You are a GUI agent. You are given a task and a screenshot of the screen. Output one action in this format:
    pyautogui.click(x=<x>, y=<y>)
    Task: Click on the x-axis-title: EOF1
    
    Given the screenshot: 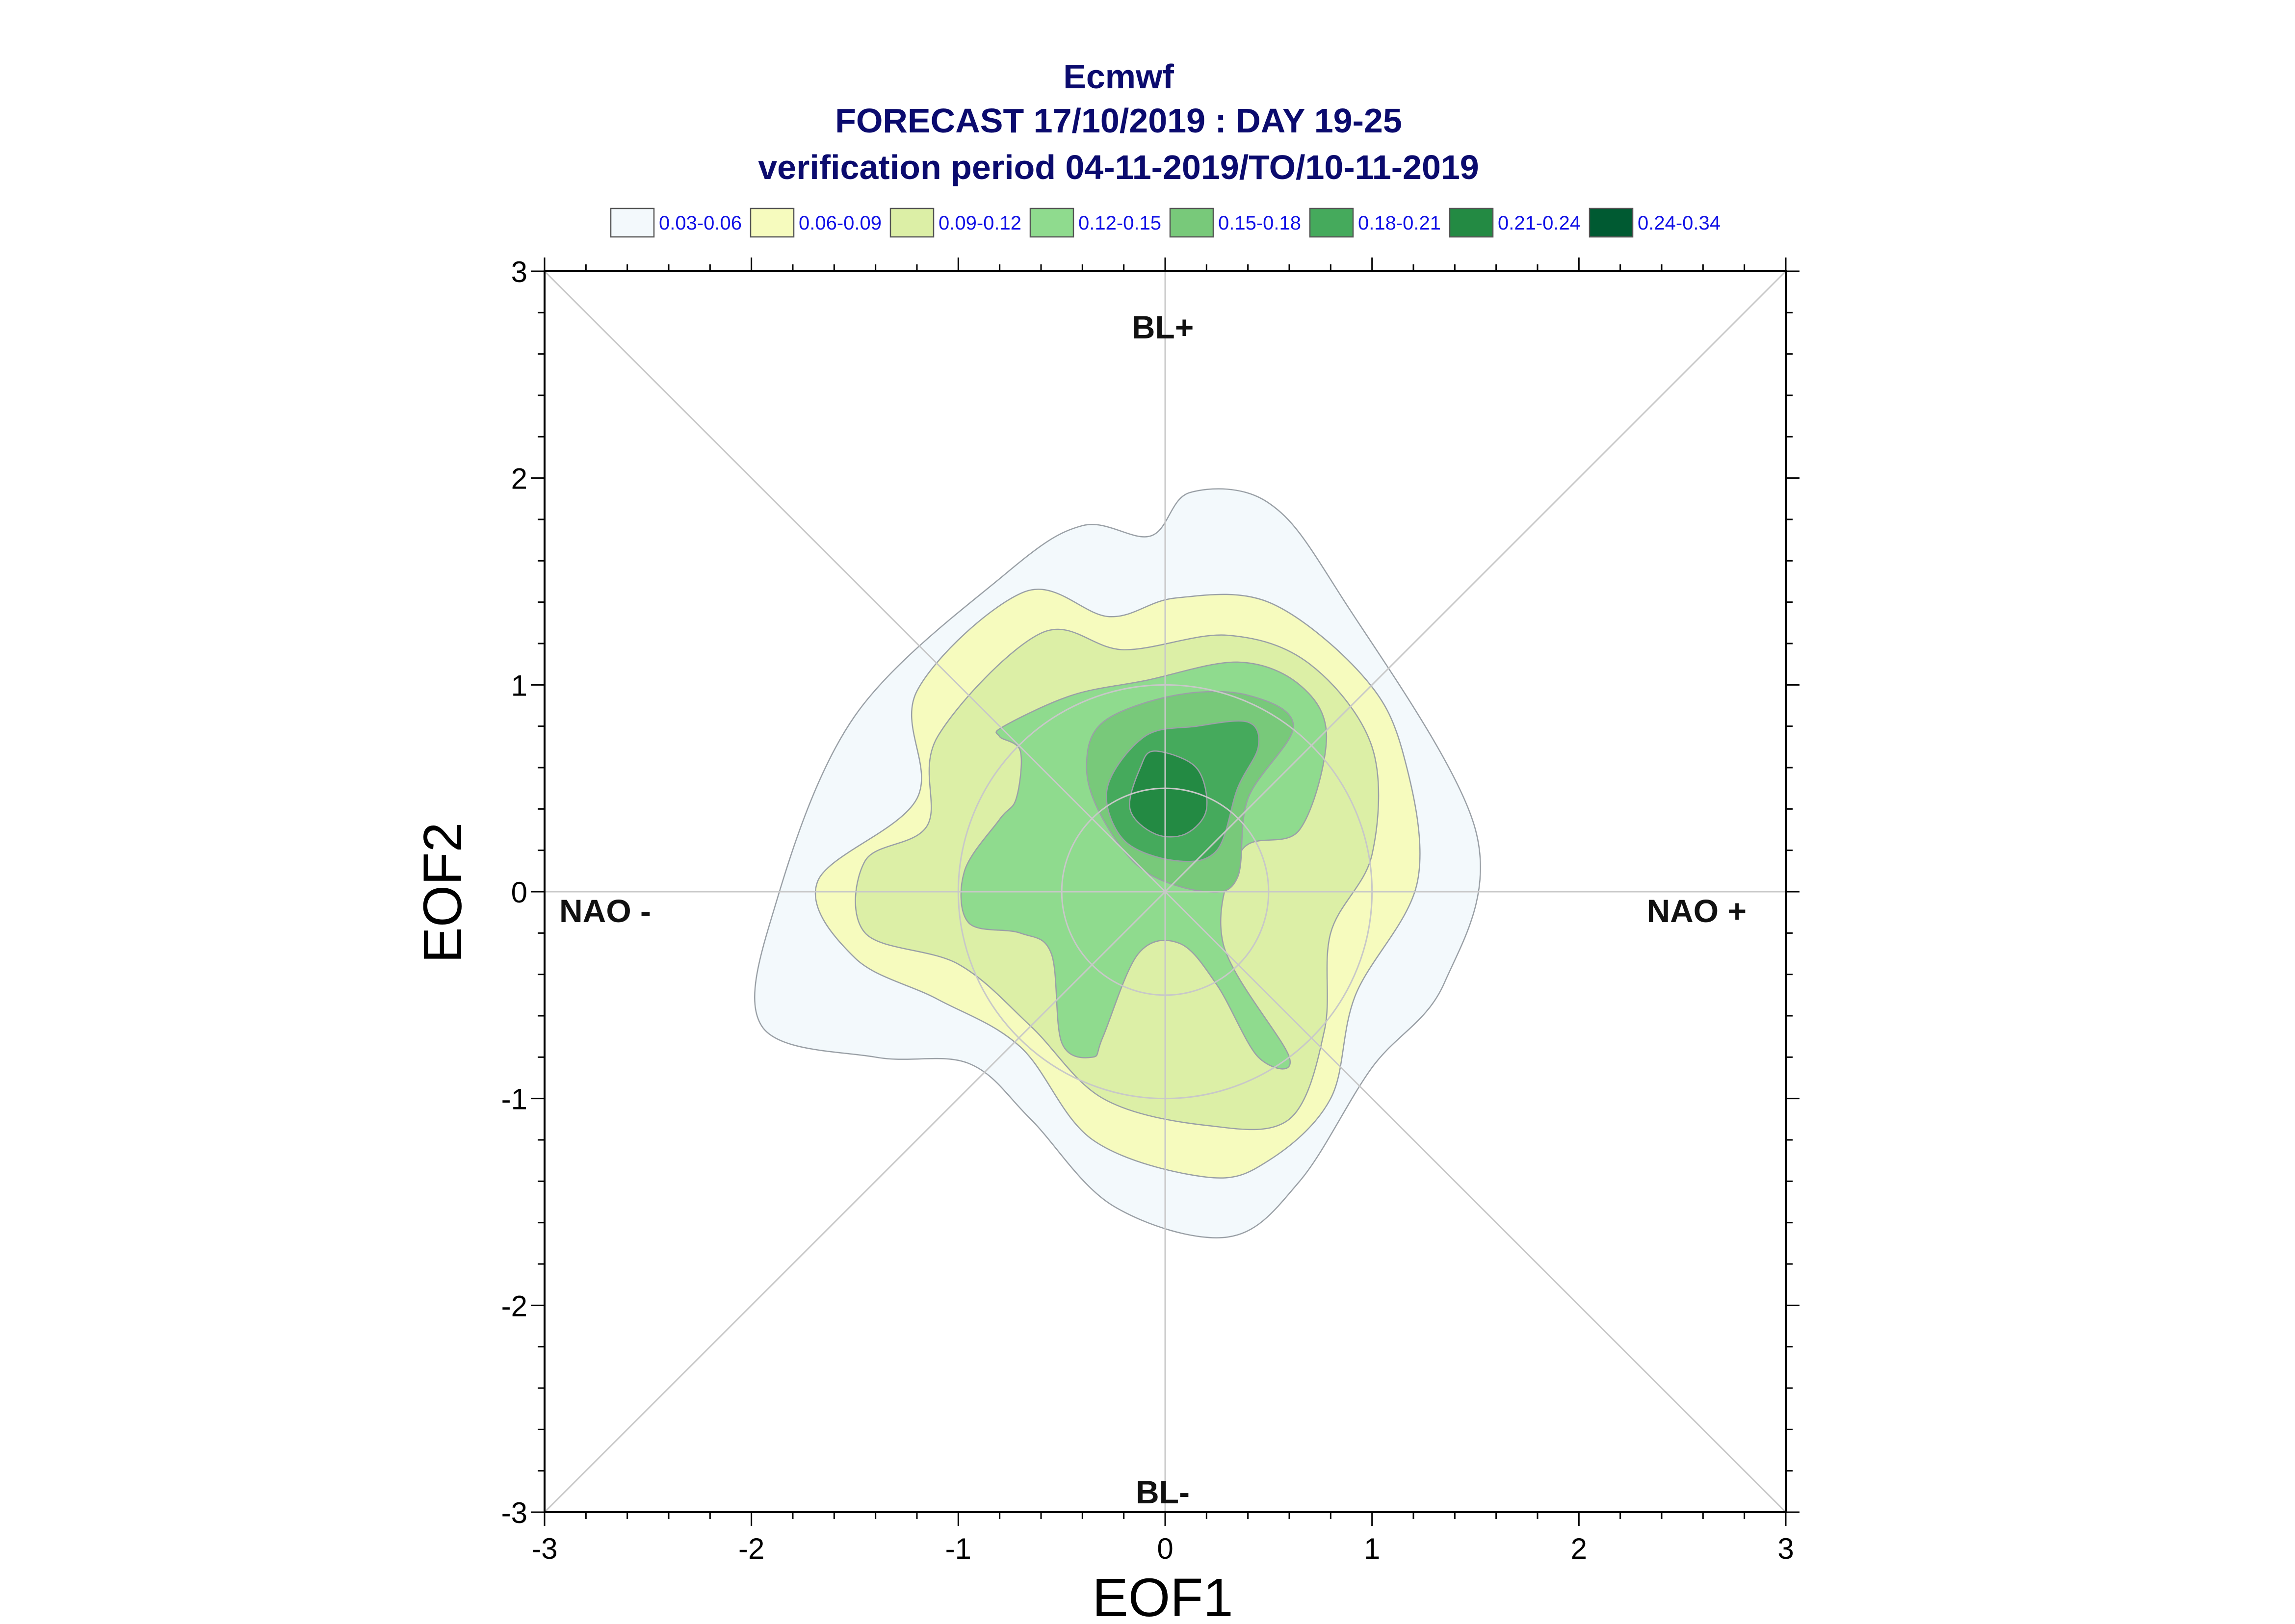 What is the action you would take?
    pyautogui.click(x=1162, y=1596)
    